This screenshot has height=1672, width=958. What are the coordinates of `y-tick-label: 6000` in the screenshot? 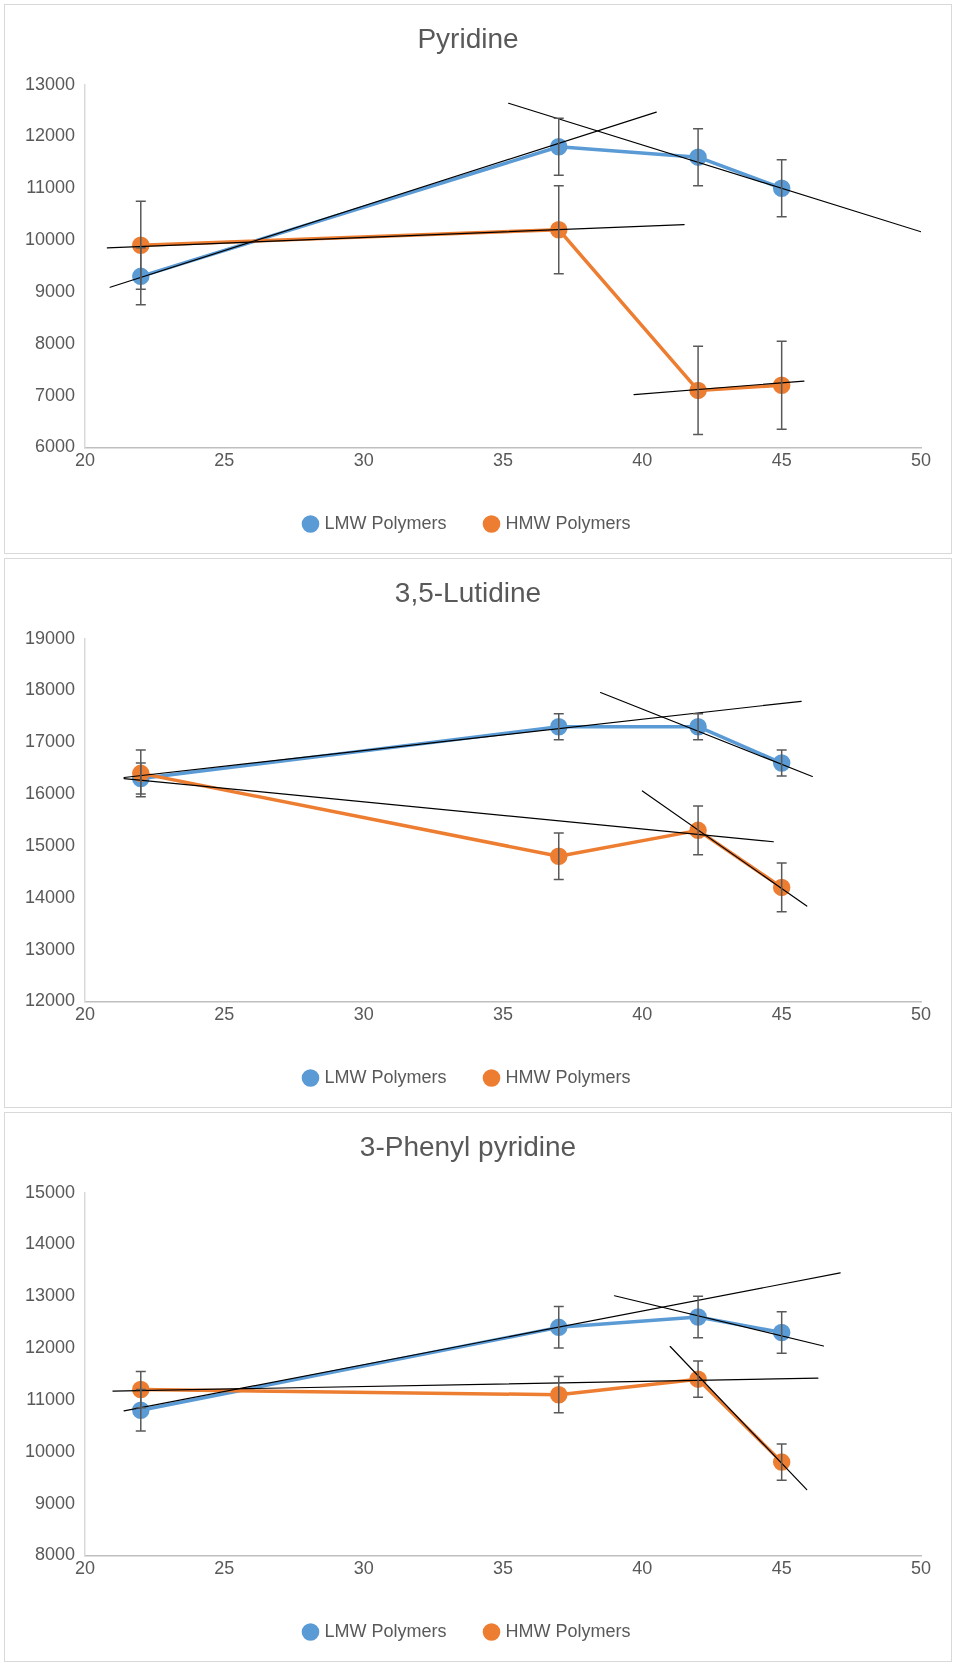 It's located at (55, 446).